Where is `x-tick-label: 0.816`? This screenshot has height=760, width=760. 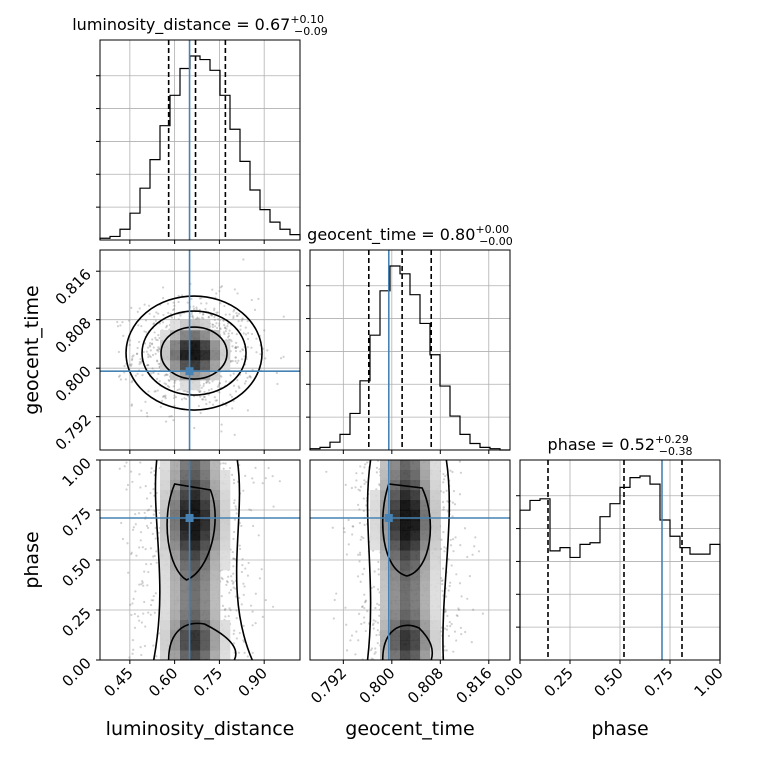
x-tick-label: 0.816 is located at coordinates (474, 685).